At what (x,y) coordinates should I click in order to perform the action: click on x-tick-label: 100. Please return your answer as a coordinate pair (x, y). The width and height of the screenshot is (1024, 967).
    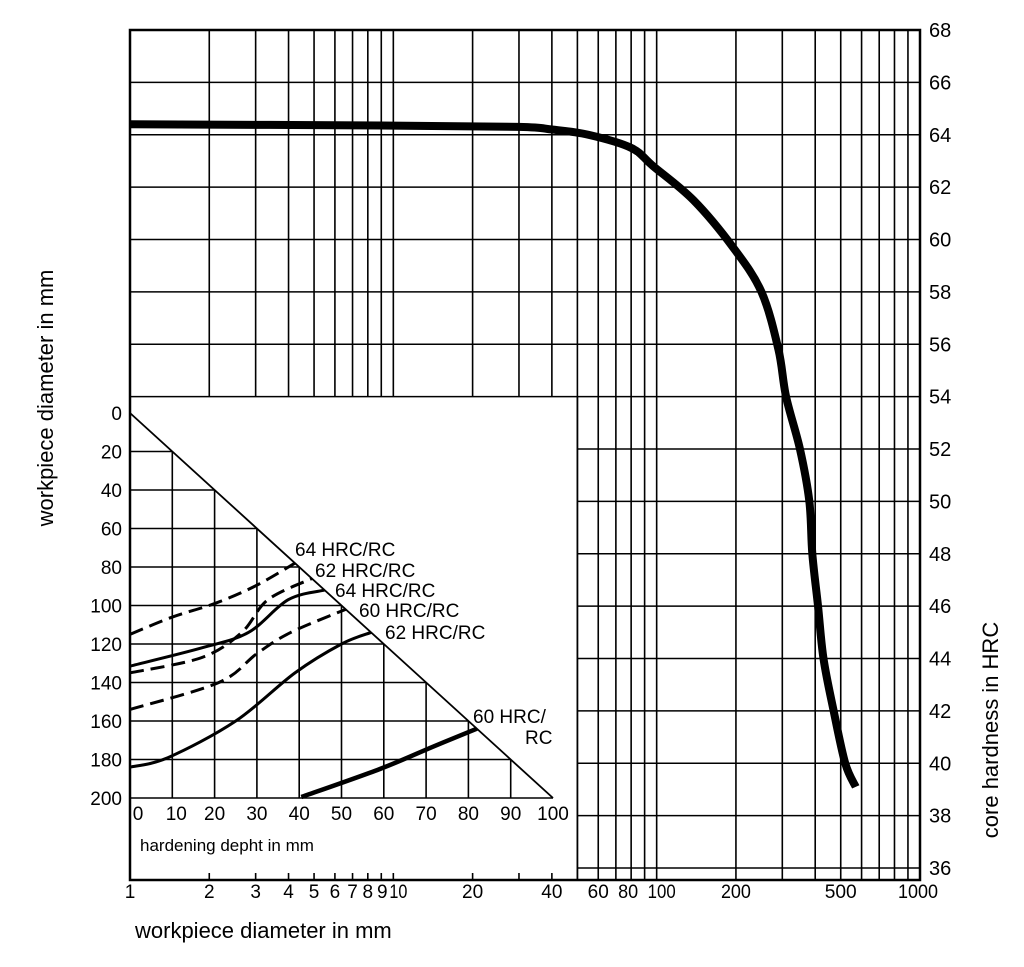
    Looking at the image, I should click on (662, 892).